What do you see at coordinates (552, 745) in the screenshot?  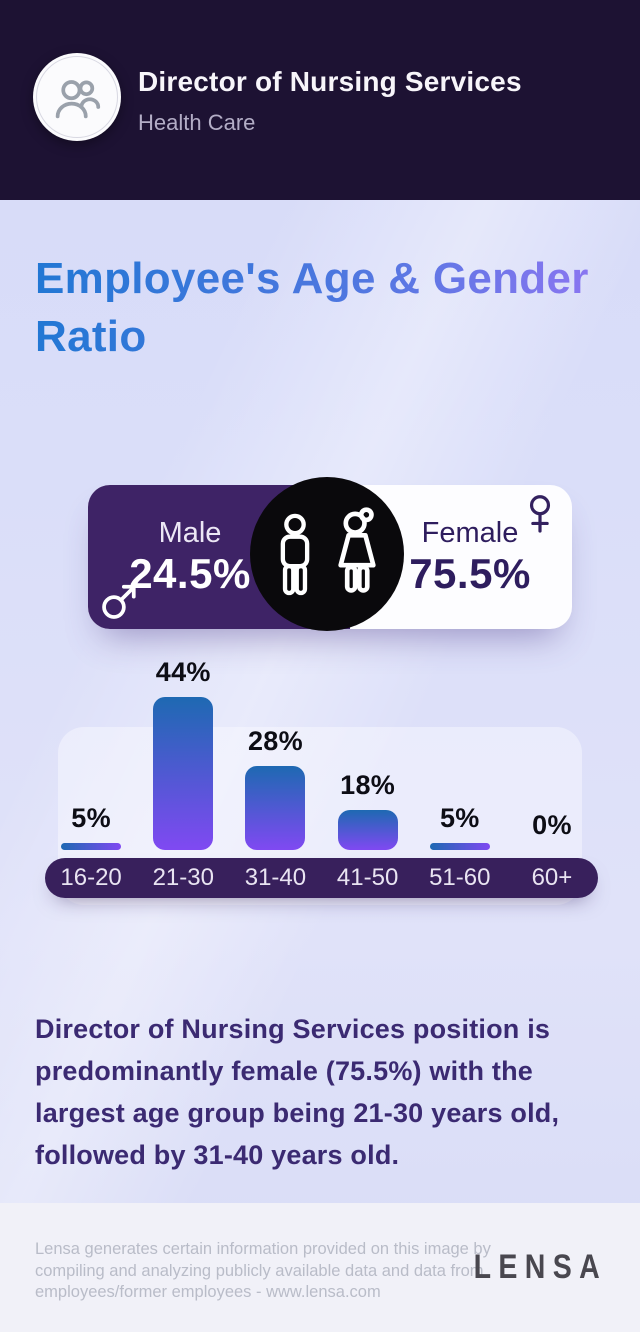 I see `bar-column: 0%` at bounding box center [552, 745].